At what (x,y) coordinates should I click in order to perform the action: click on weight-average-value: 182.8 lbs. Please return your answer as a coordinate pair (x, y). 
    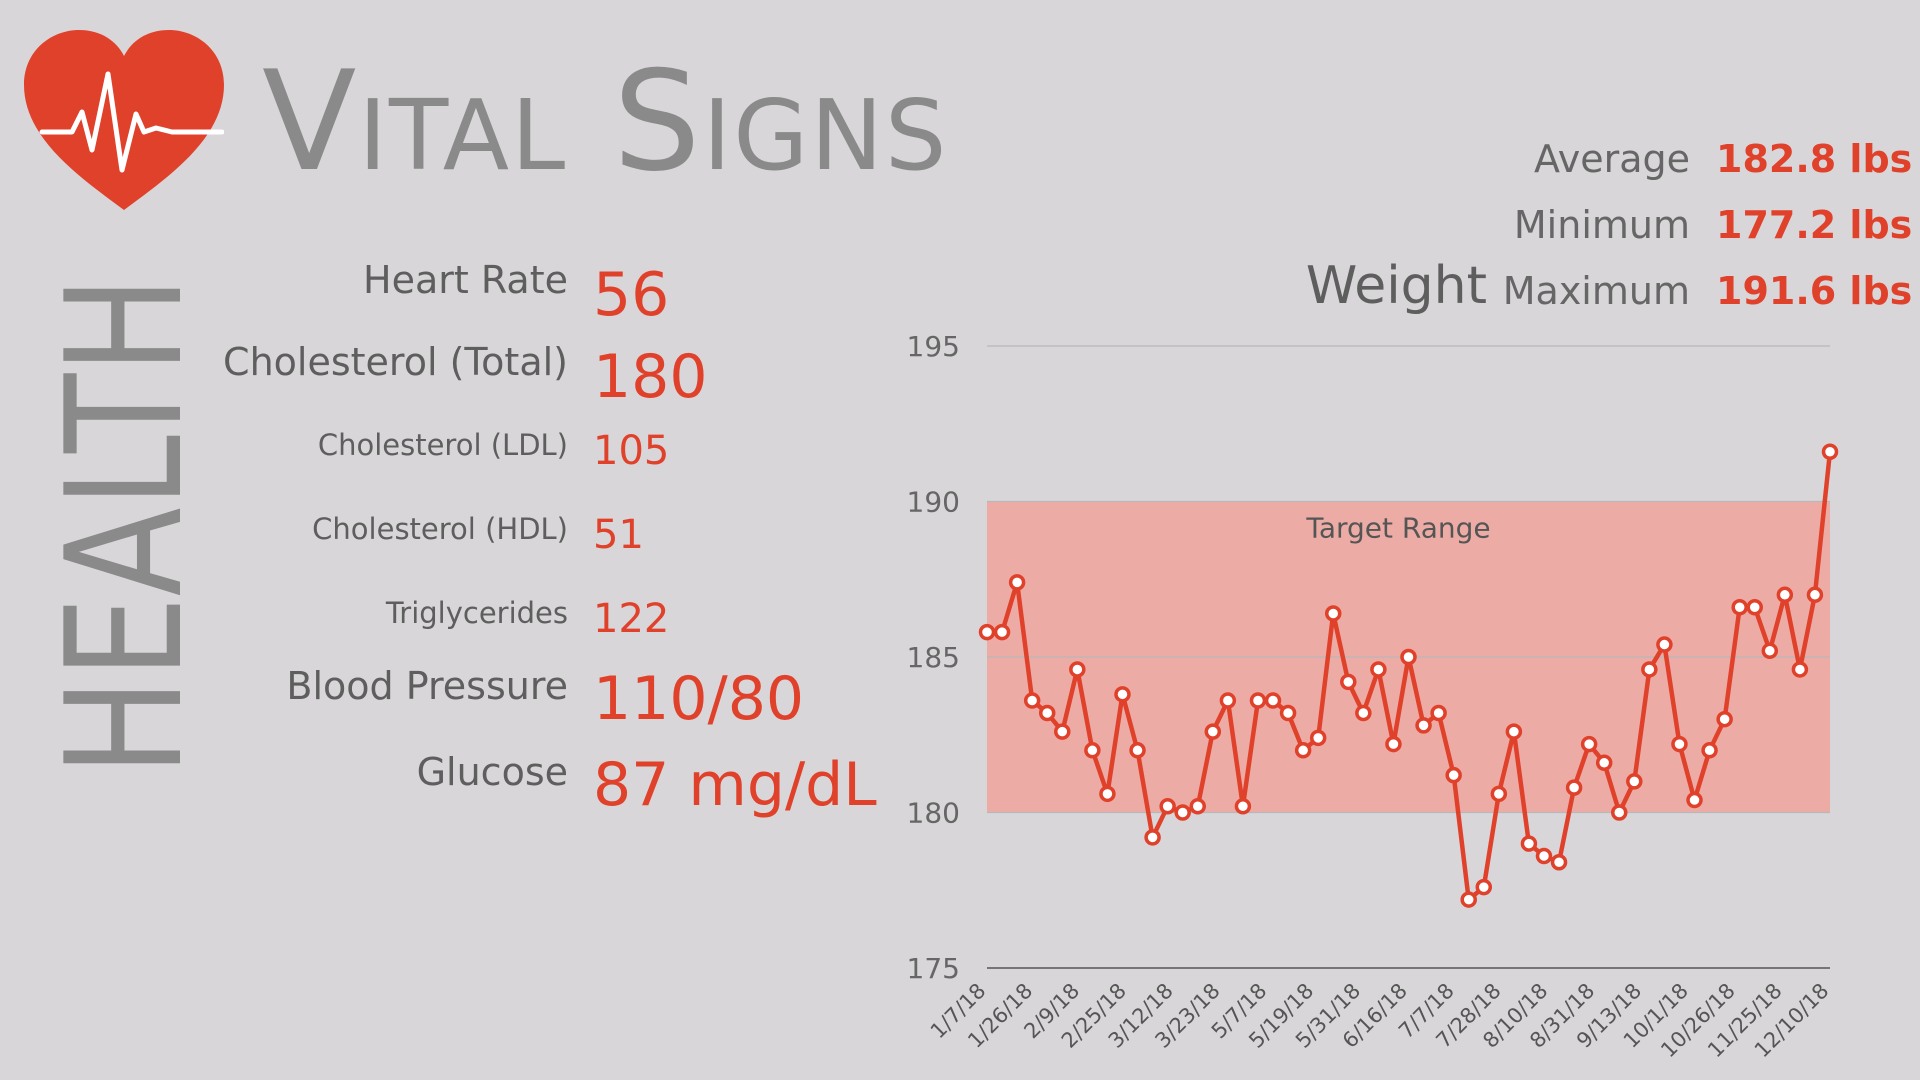
    Looking at the image, I should click on (1814, 159).